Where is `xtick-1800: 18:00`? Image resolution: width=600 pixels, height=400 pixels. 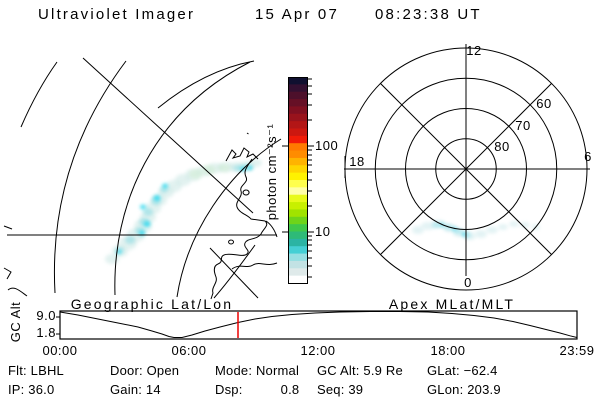
xtick-1800: 18:00 is located at coordinates (448, 350).